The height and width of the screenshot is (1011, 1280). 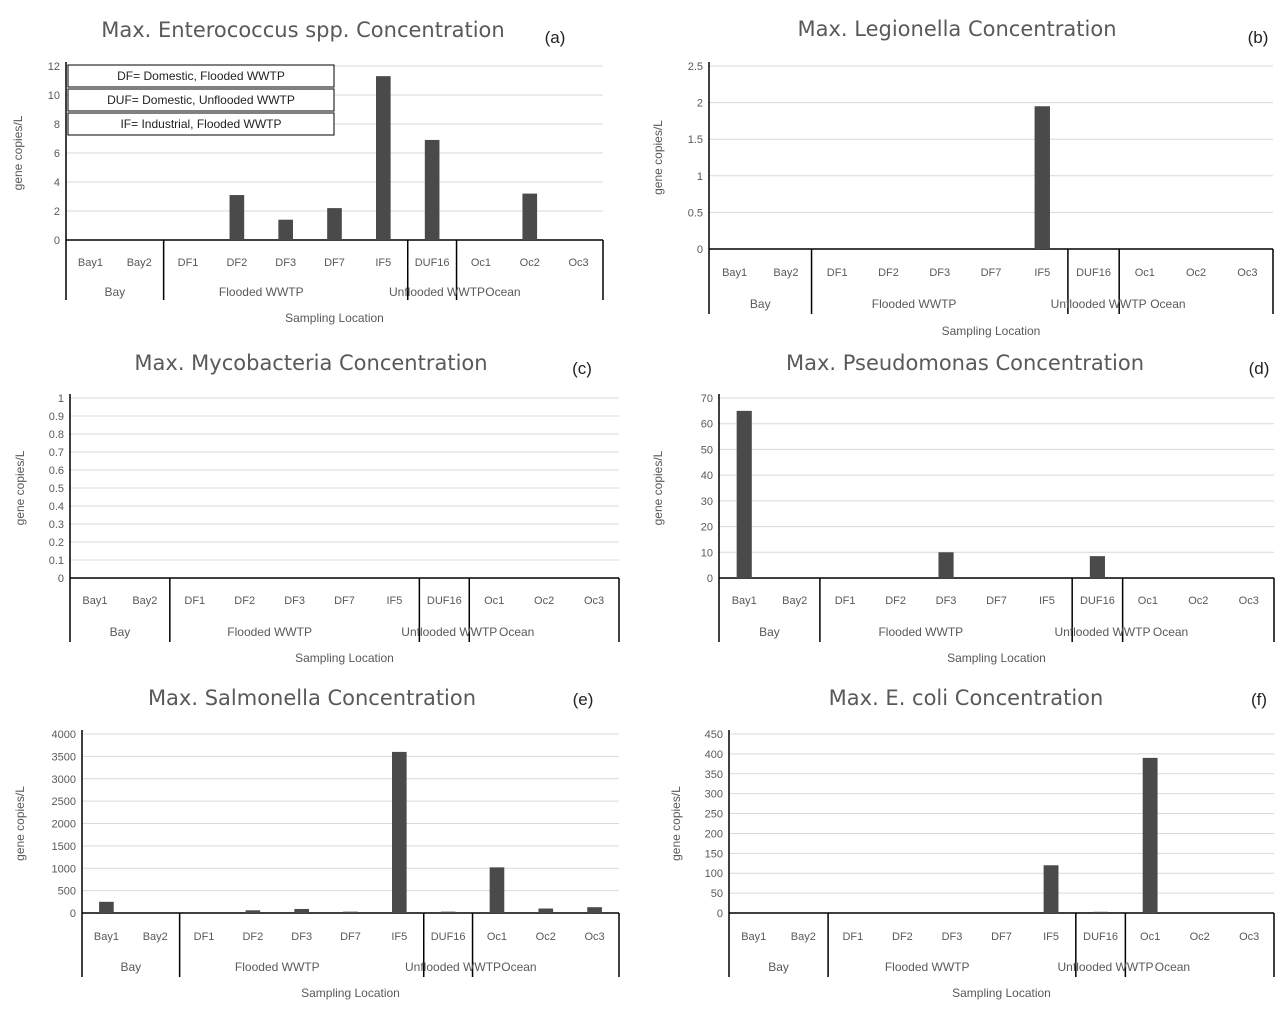 What do you see at coordinates (56, 561) in the screenshot?
I see `y-tick-label: 0.1` at bounding box center [56, 561].